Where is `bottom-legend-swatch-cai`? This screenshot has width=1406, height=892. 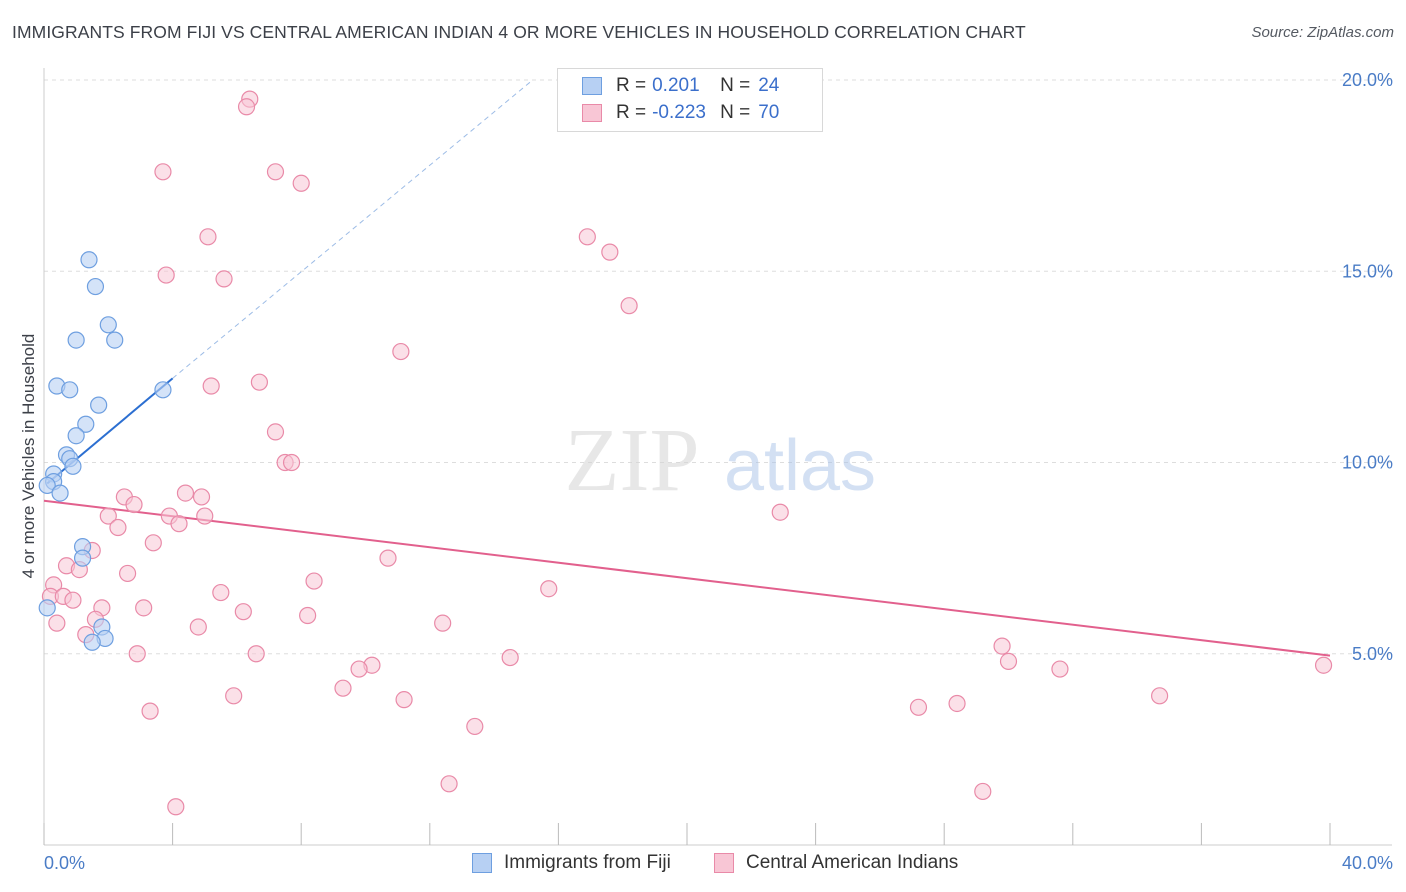 bottom-legend-swatch-cai is located at coordinates (724, 863).